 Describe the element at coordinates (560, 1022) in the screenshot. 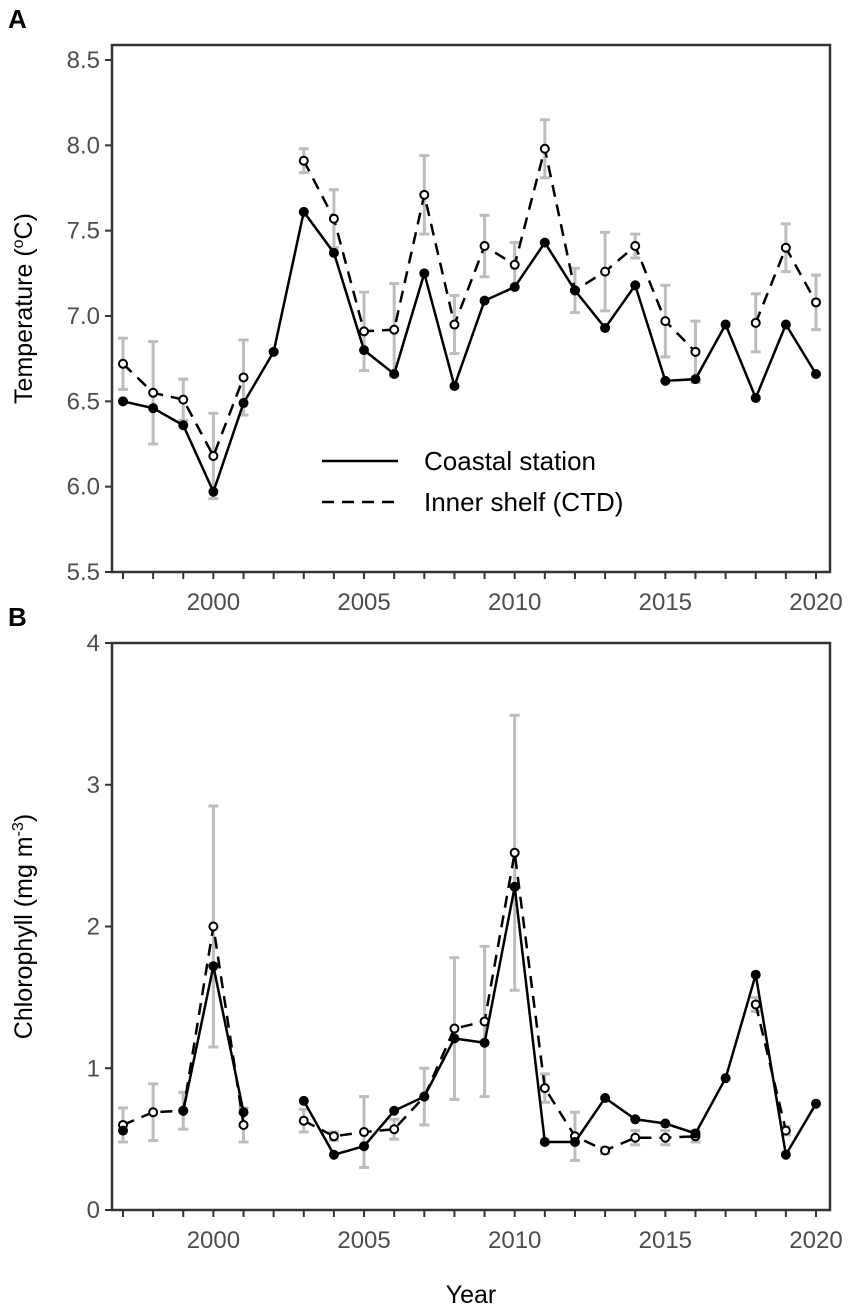

I see `coastal-line` at that location.